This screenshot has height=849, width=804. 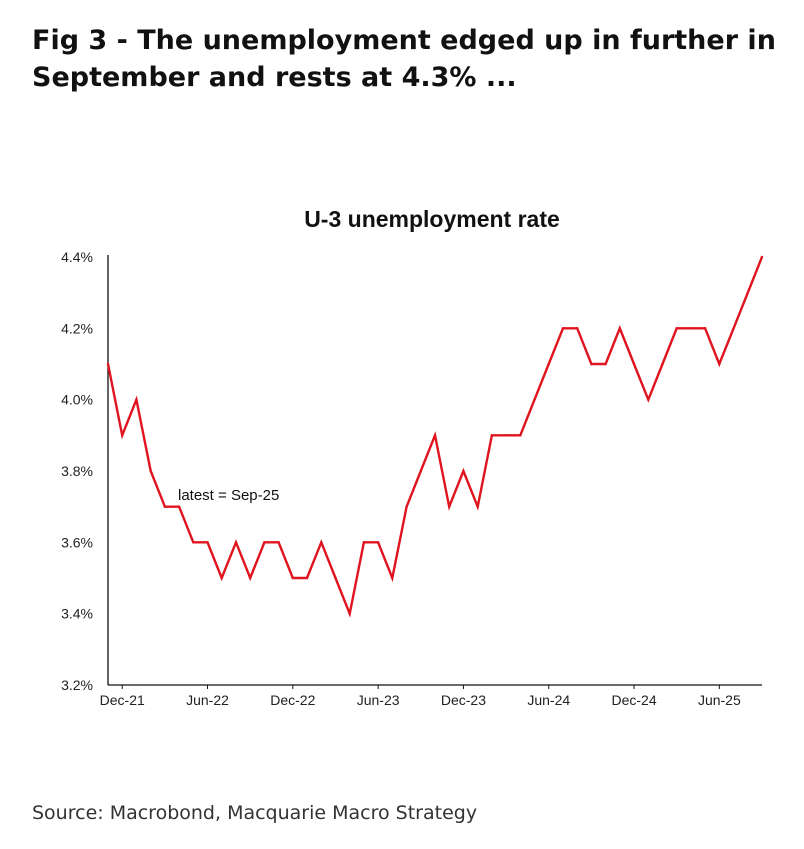 I want to click on y-tick-label: 4.0%, so click(x=77, y=400).